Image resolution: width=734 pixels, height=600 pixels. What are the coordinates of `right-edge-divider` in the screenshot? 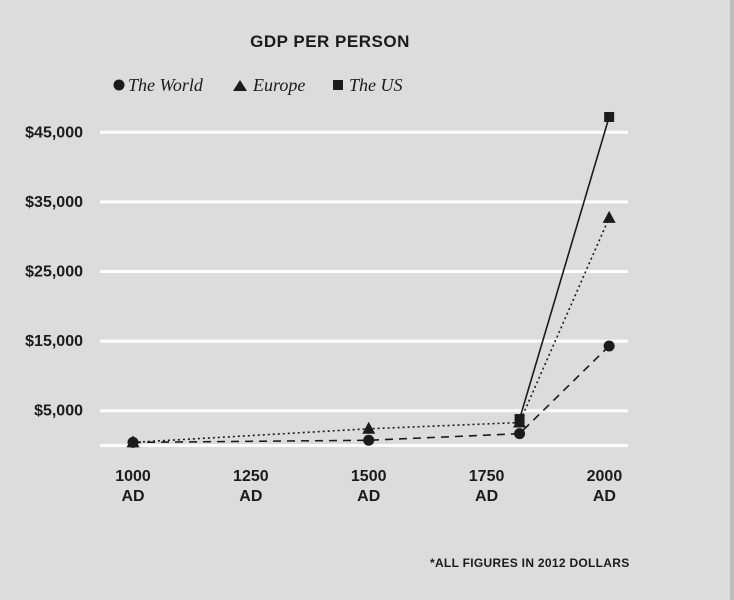 It's located at (732, 300).